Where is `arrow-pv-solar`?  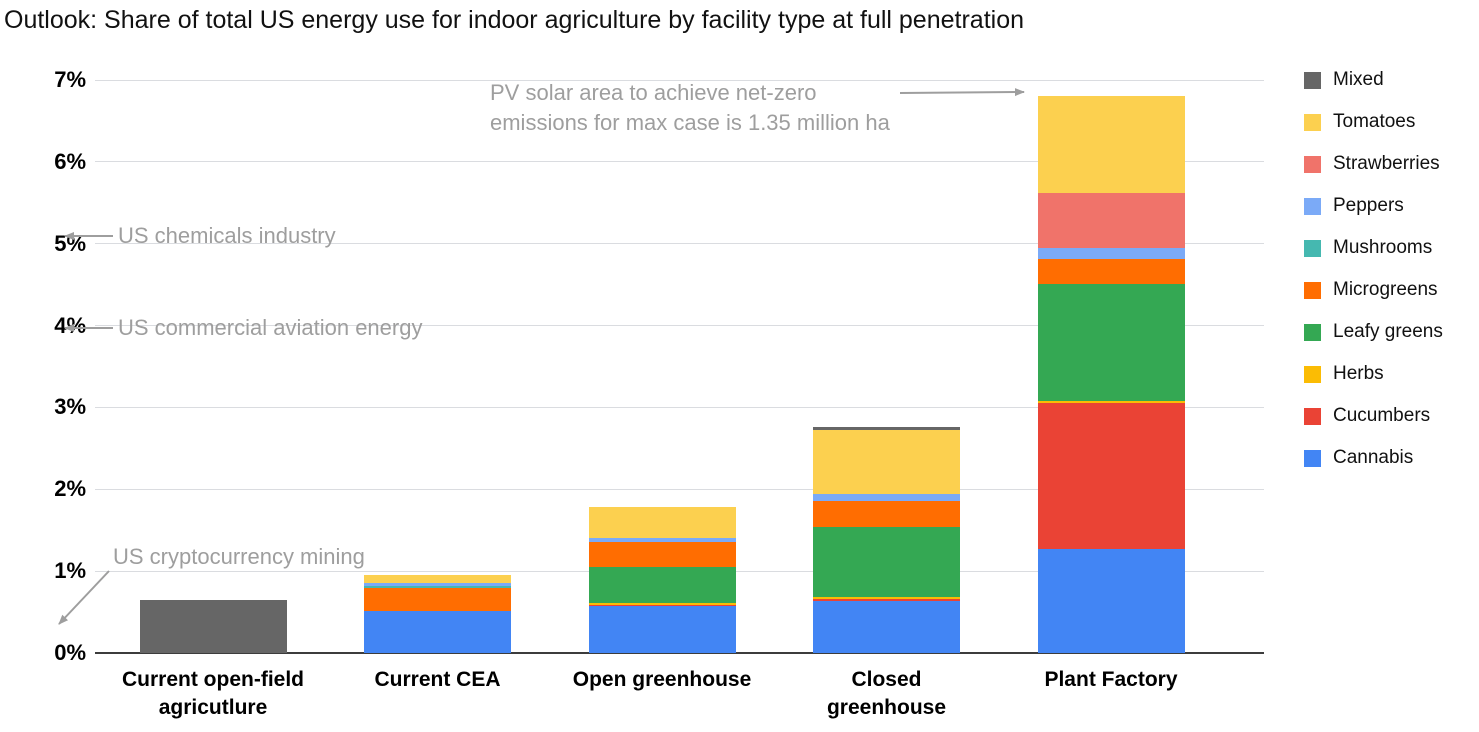 arrow-pv-solar is located at coordinates (962, 92).